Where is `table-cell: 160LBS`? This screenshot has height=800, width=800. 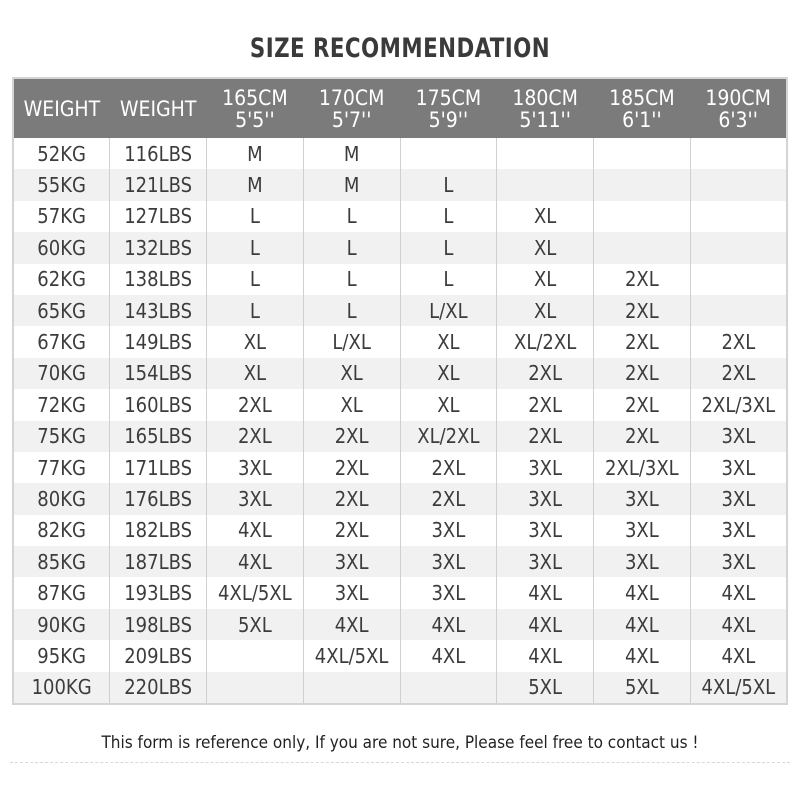 table-cell: 160LBS is located at coordinates (158, 405).